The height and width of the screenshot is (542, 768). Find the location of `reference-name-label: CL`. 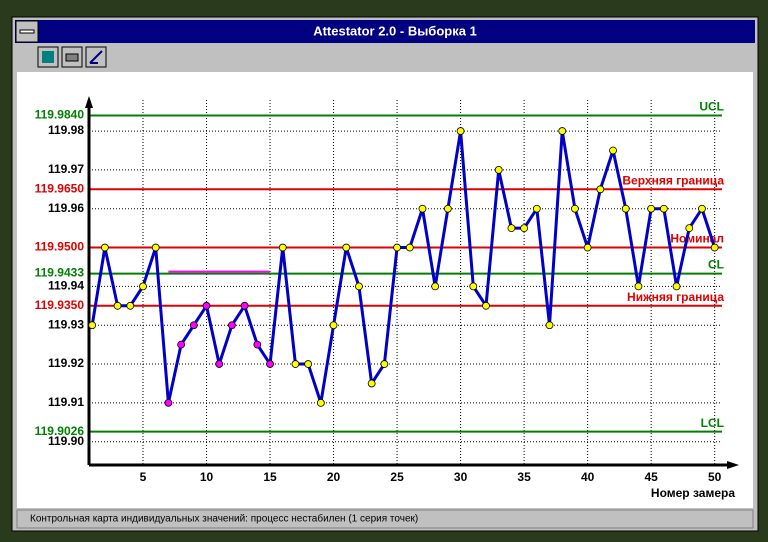

reference-name-label: CL is located at coordinates (716, 265).